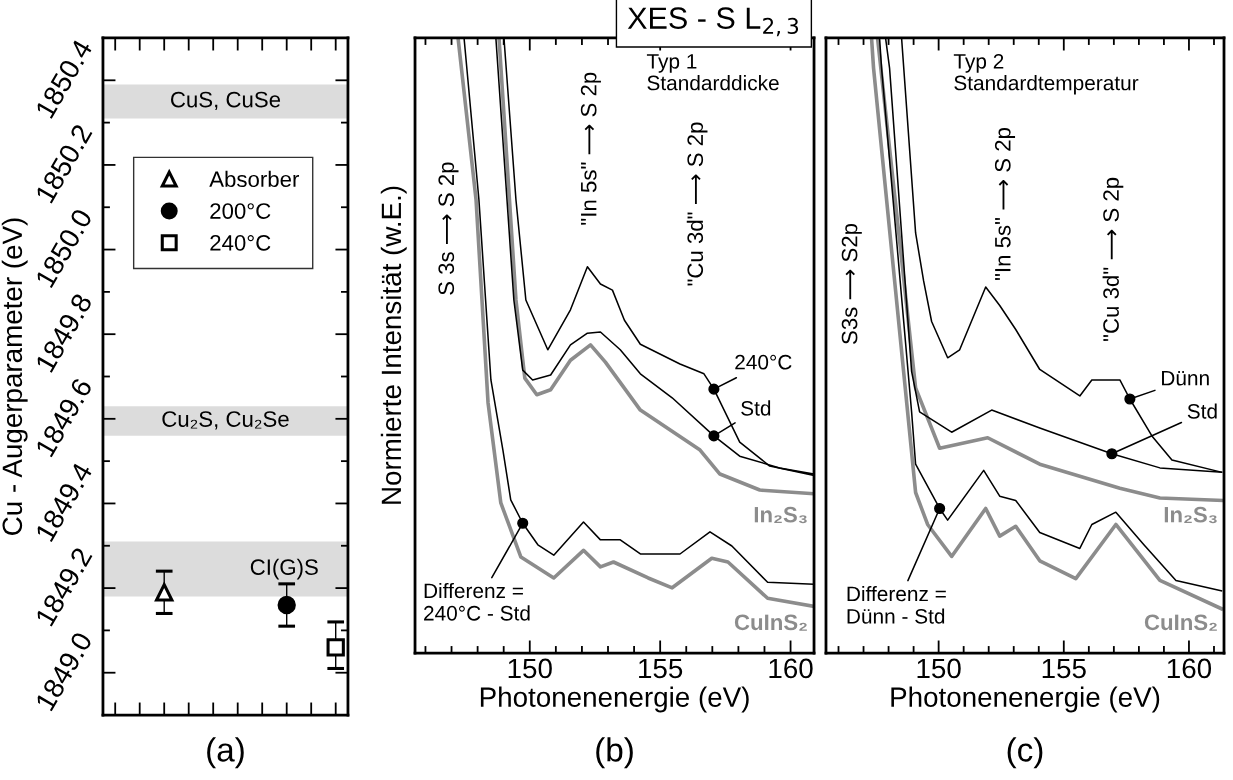 This screenshot has width=1233, height=780. Describe the element at coordinates (240, 243) in the screenshot. I see `legend-label: 240°C` at that location.